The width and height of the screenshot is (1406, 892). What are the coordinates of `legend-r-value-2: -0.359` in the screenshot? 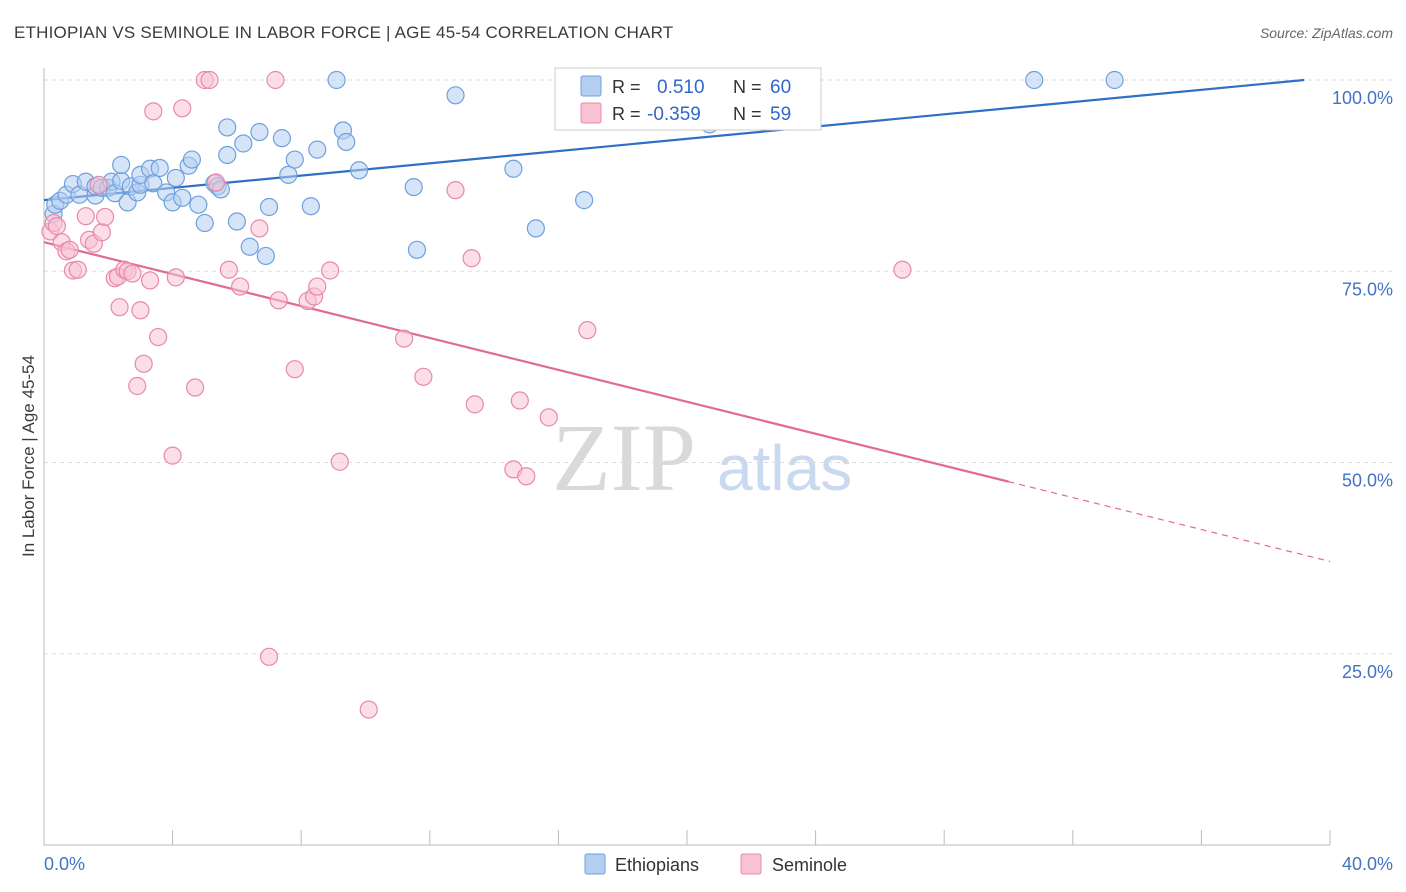 It's located at (674, 114).